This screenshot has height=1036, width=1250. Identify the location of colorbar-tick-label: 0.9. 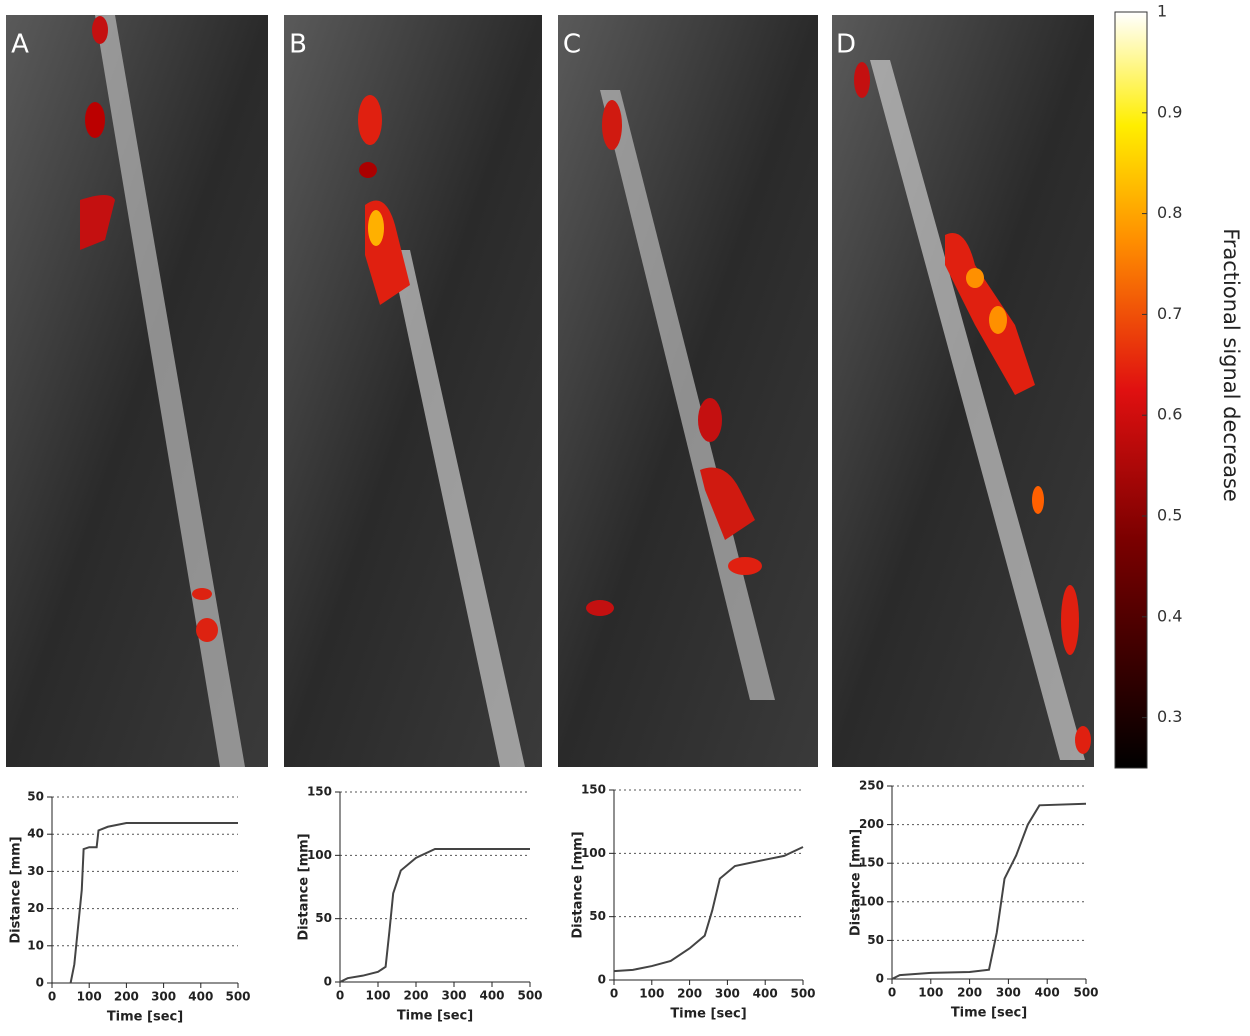
(1169, 111).